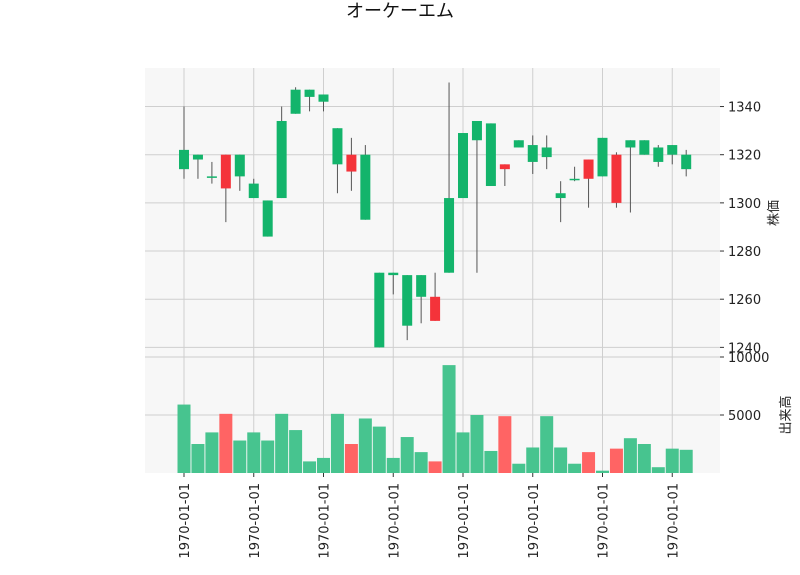 Image resolution: width=800 pixels, height=575 pixels. Describe the element at coordinates (744, 416) in the screenshot. I see `volume-tick-label: 5000` at that location.